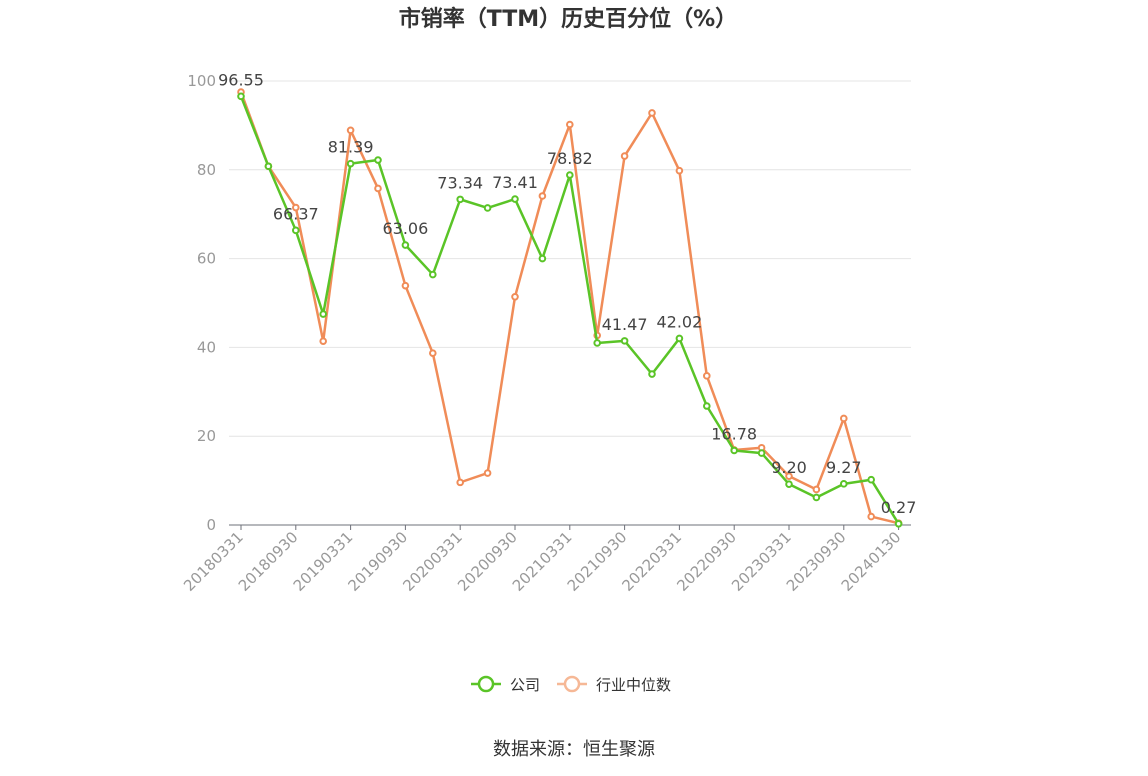  I want to click on data-label: 78.82, so click(570, 158).